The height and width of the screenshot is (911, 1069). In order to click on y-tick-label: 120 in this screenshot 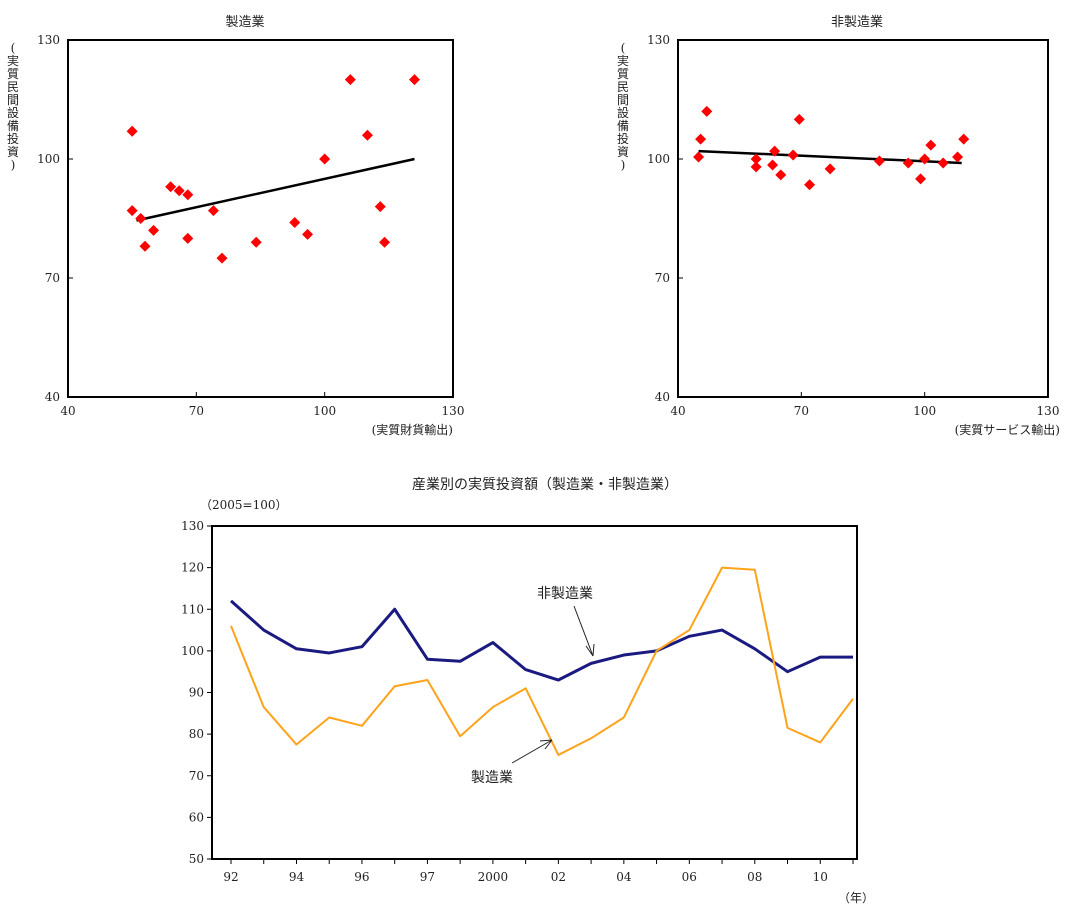, I will do `click(192, 568)`.